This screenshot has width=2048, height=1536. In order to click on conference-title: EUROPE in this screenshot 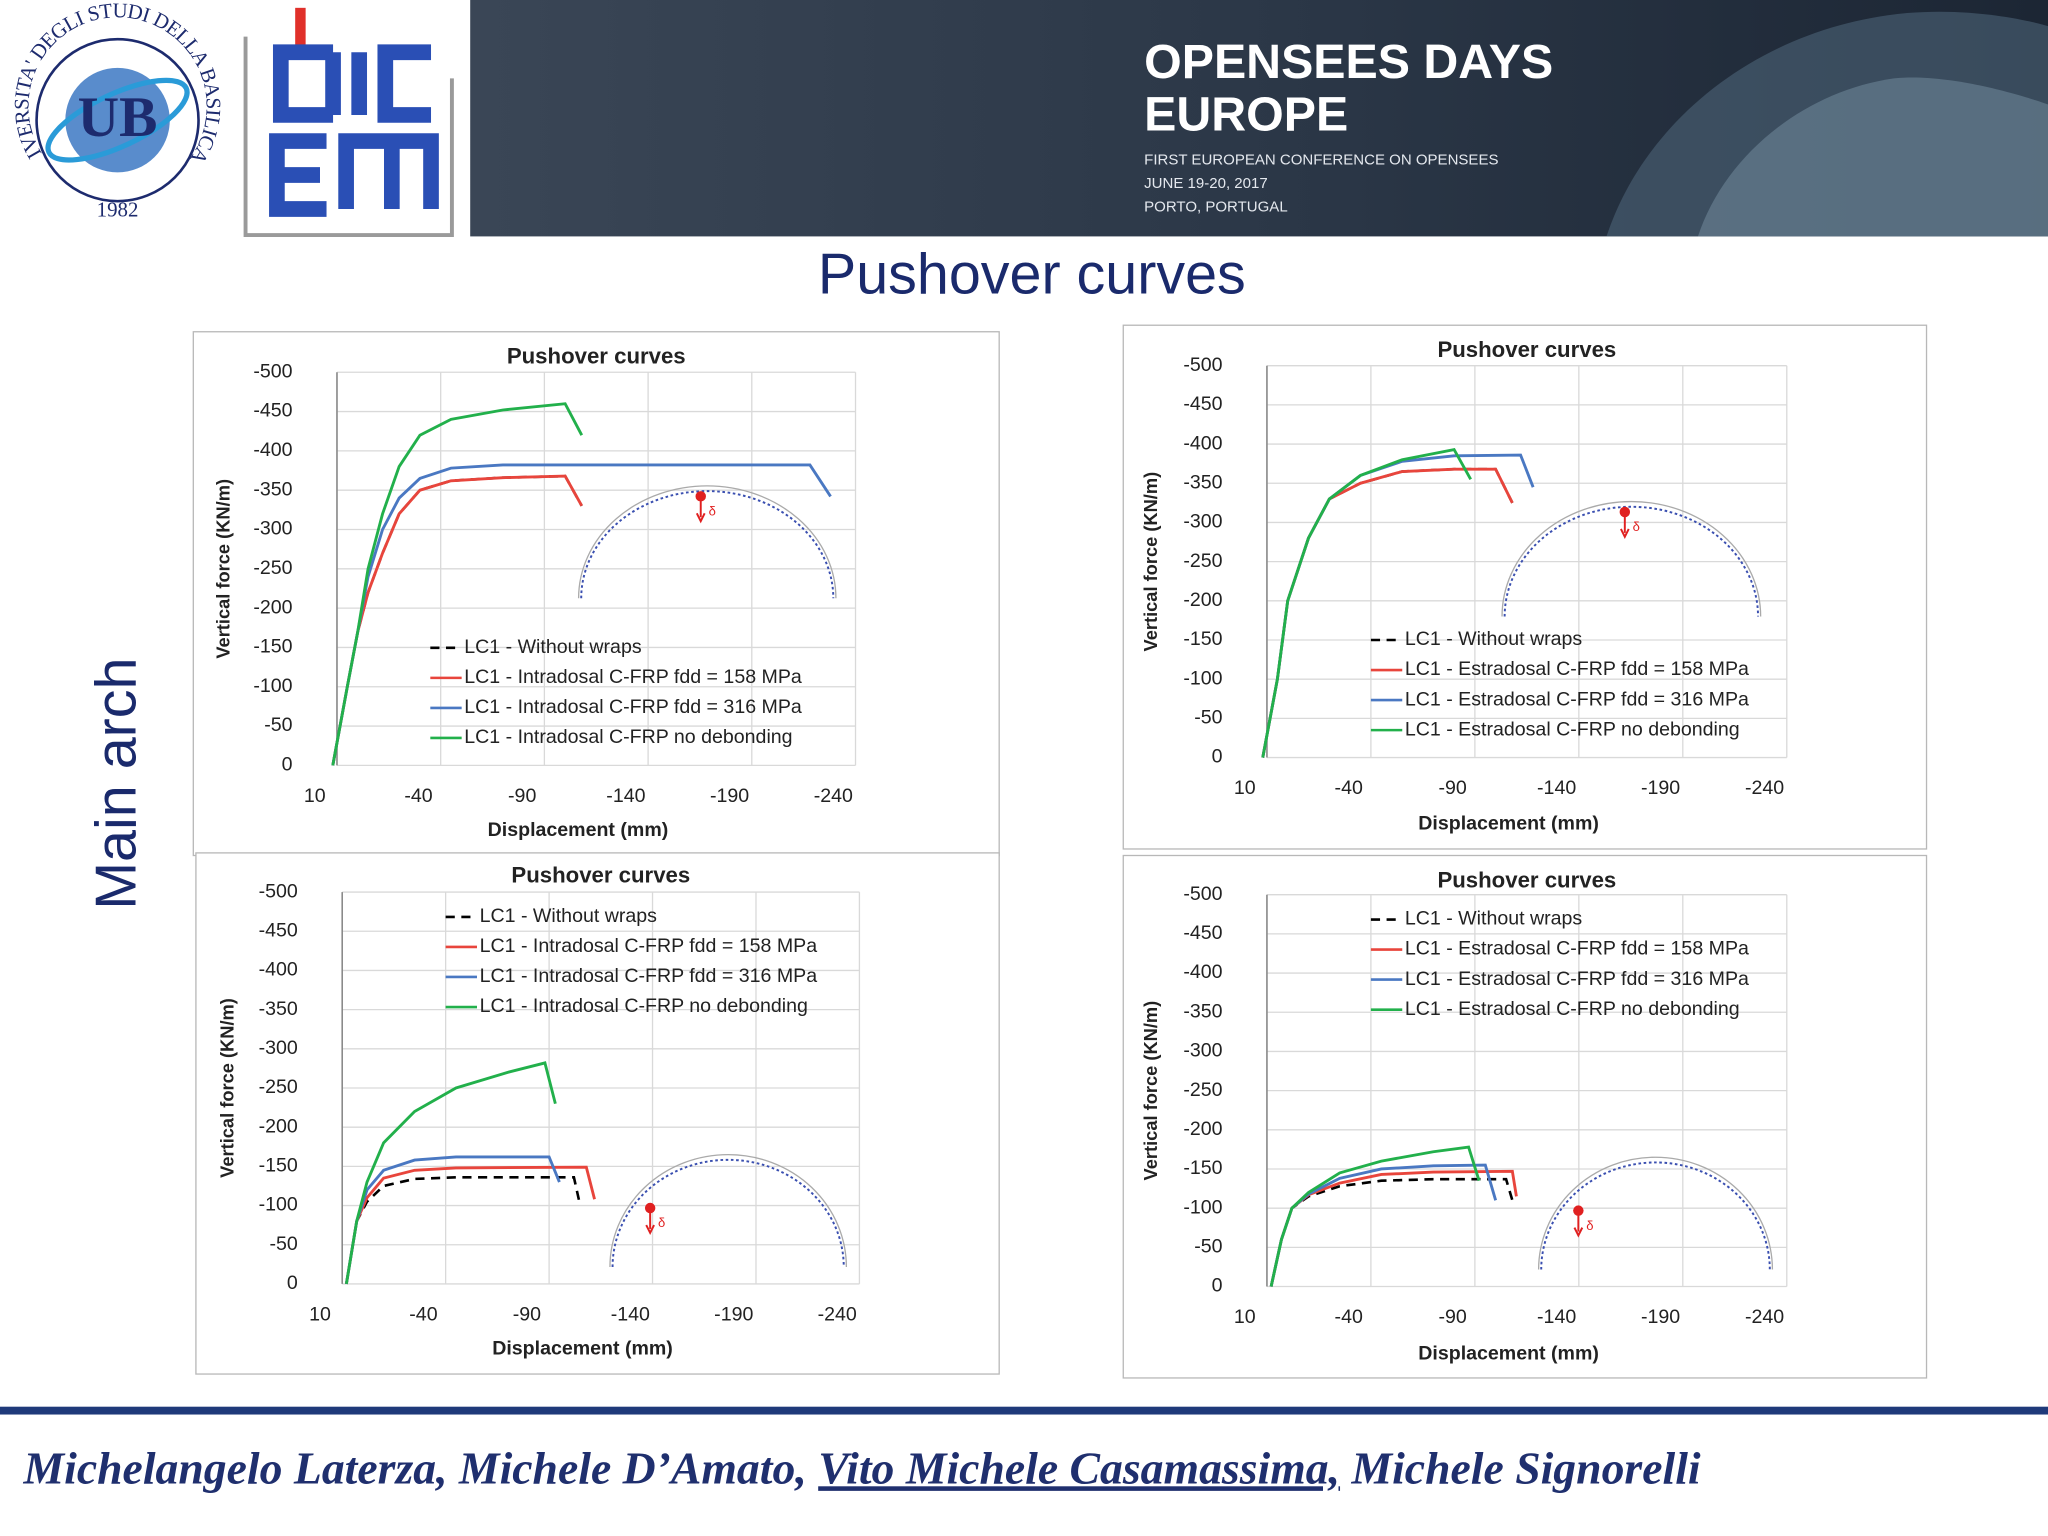, I will do `click(1246, 114)`.